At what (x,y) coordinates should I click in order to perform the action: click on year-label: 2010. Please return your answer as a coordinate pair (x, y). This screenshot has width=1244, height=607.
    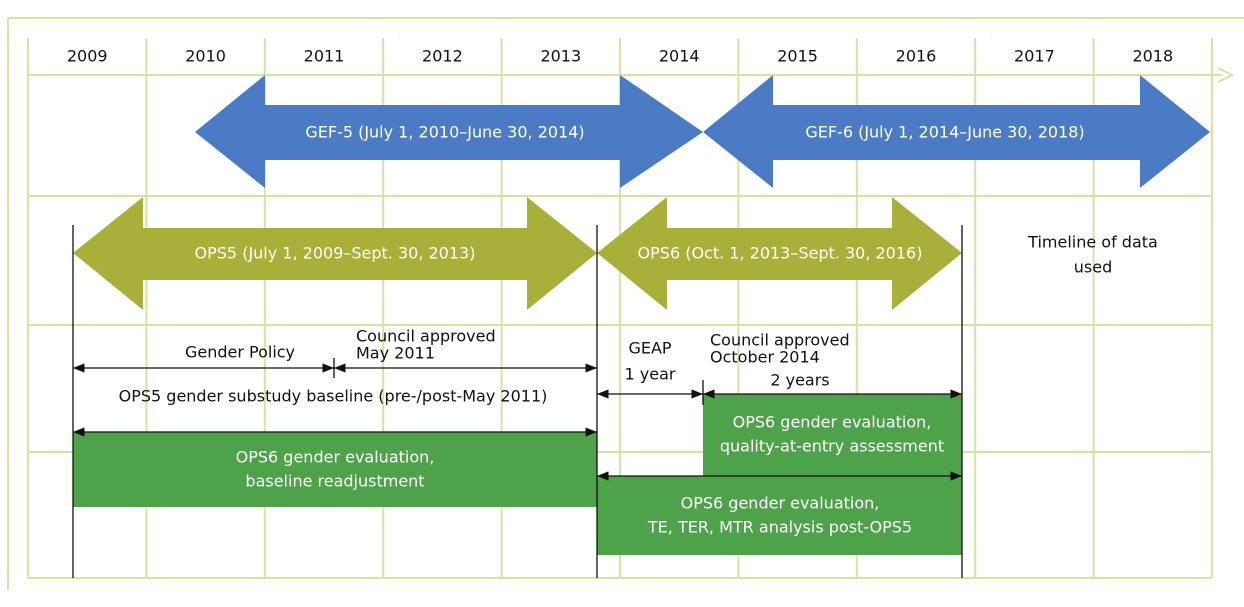
    Looking at the image, I should click on (205, 56).